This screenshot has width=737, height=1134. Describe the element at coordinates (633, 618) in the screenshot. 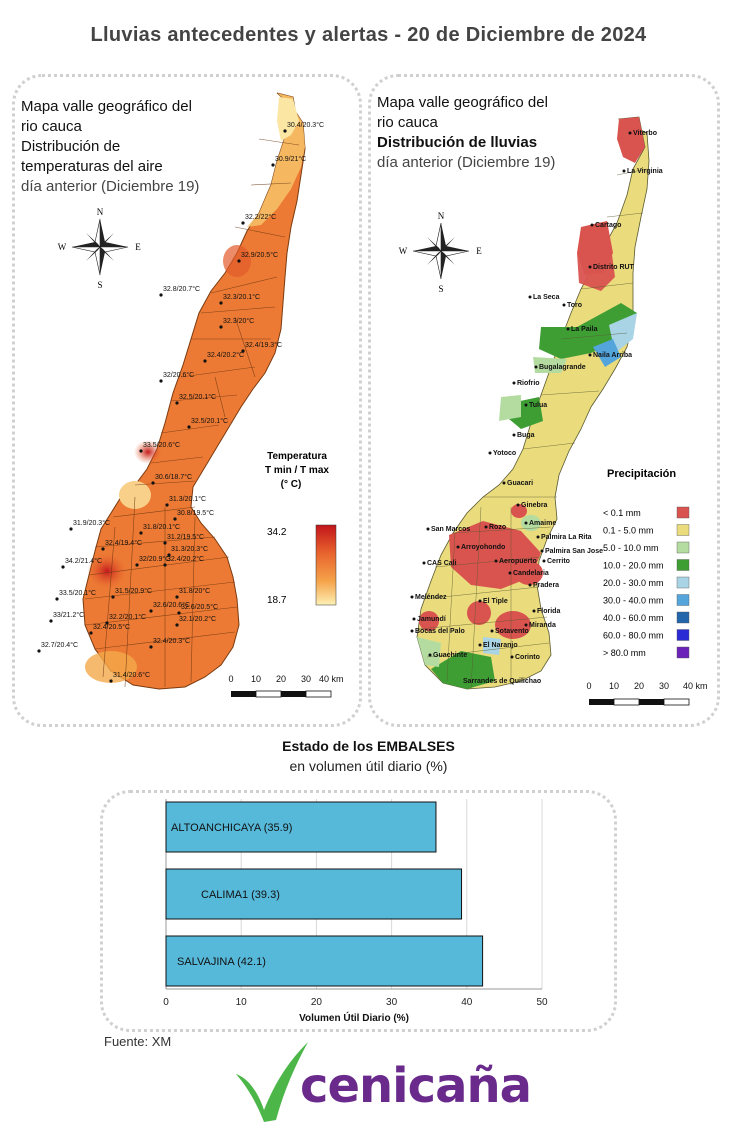

I see `legend-item-label: 40.0 - 60.0 mm` at that location.